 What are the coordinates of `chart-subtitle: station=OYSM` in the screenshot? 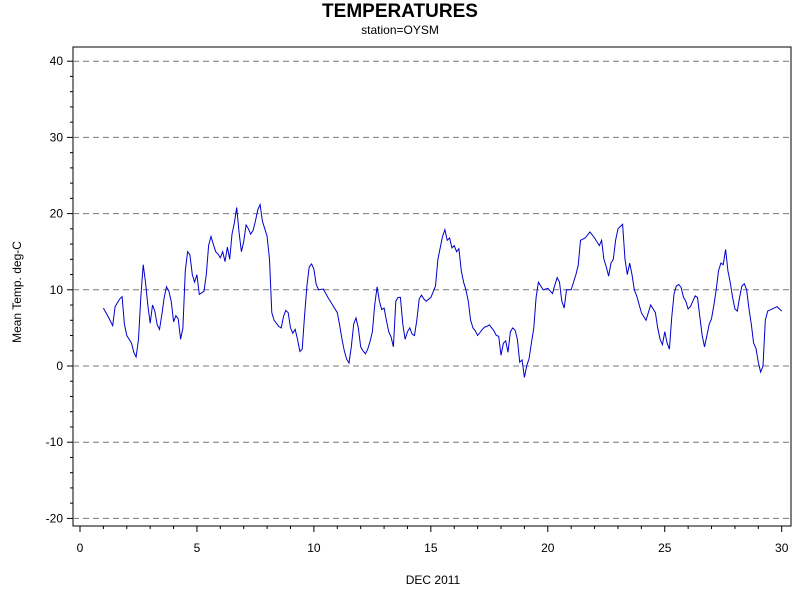 It's located at (400, 30).